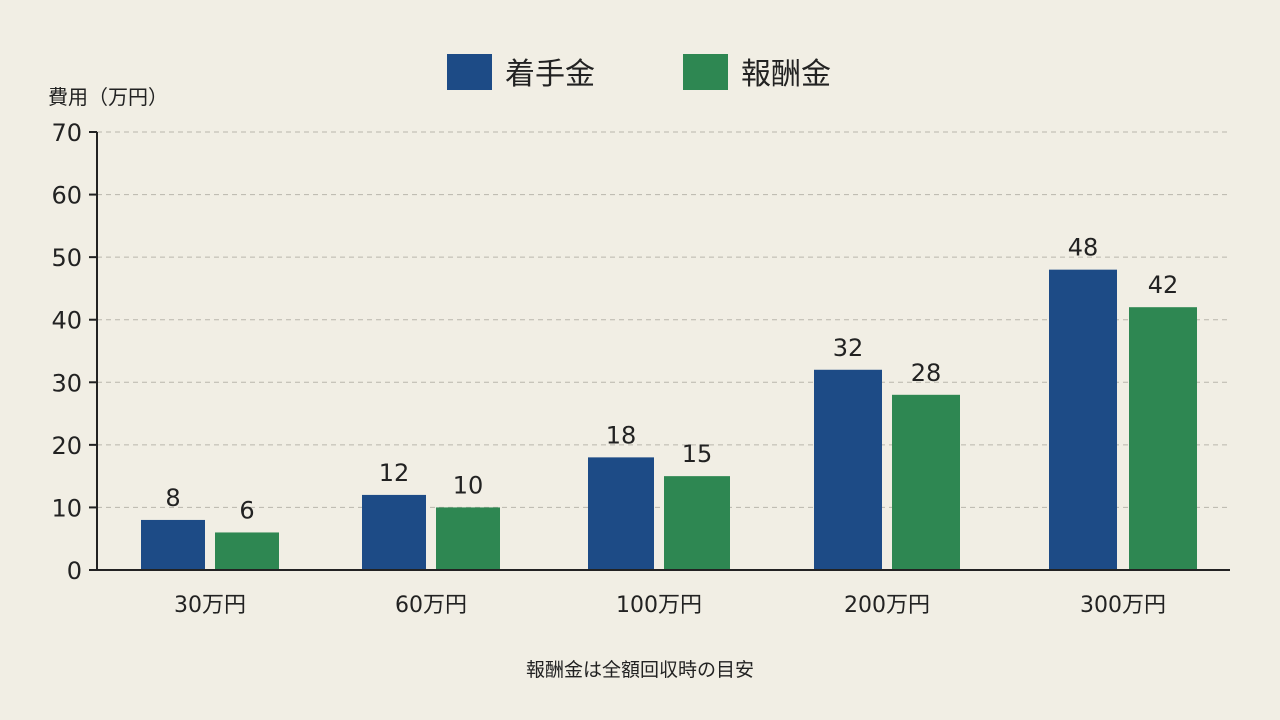 The width and height of the screenshot is (1280, 720). What do you see at coordinates (246, 510) in the screenshot?
I see `value-label-hoshukin-0: 6` at bounding box center [246, 510].